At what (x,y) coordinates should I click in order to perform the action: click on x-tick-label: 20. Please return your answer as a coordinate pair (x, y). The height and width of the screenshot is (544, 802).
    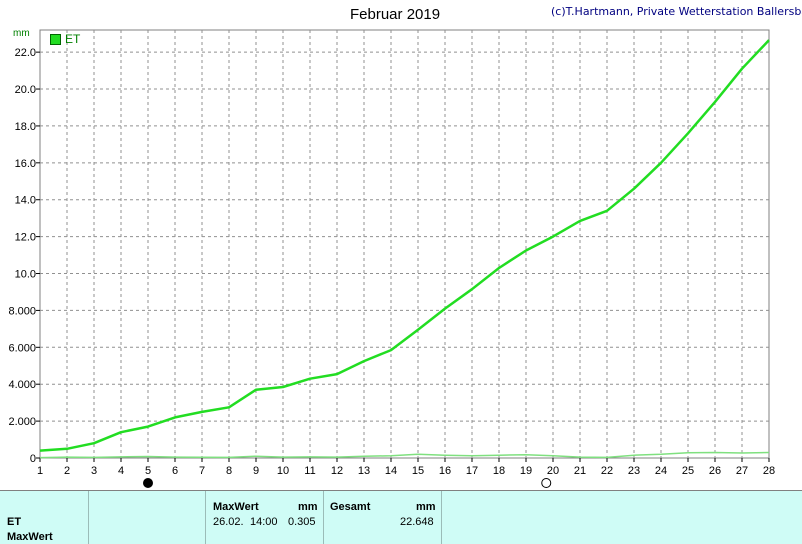
    Looking at the image, I should click on (553, 471).